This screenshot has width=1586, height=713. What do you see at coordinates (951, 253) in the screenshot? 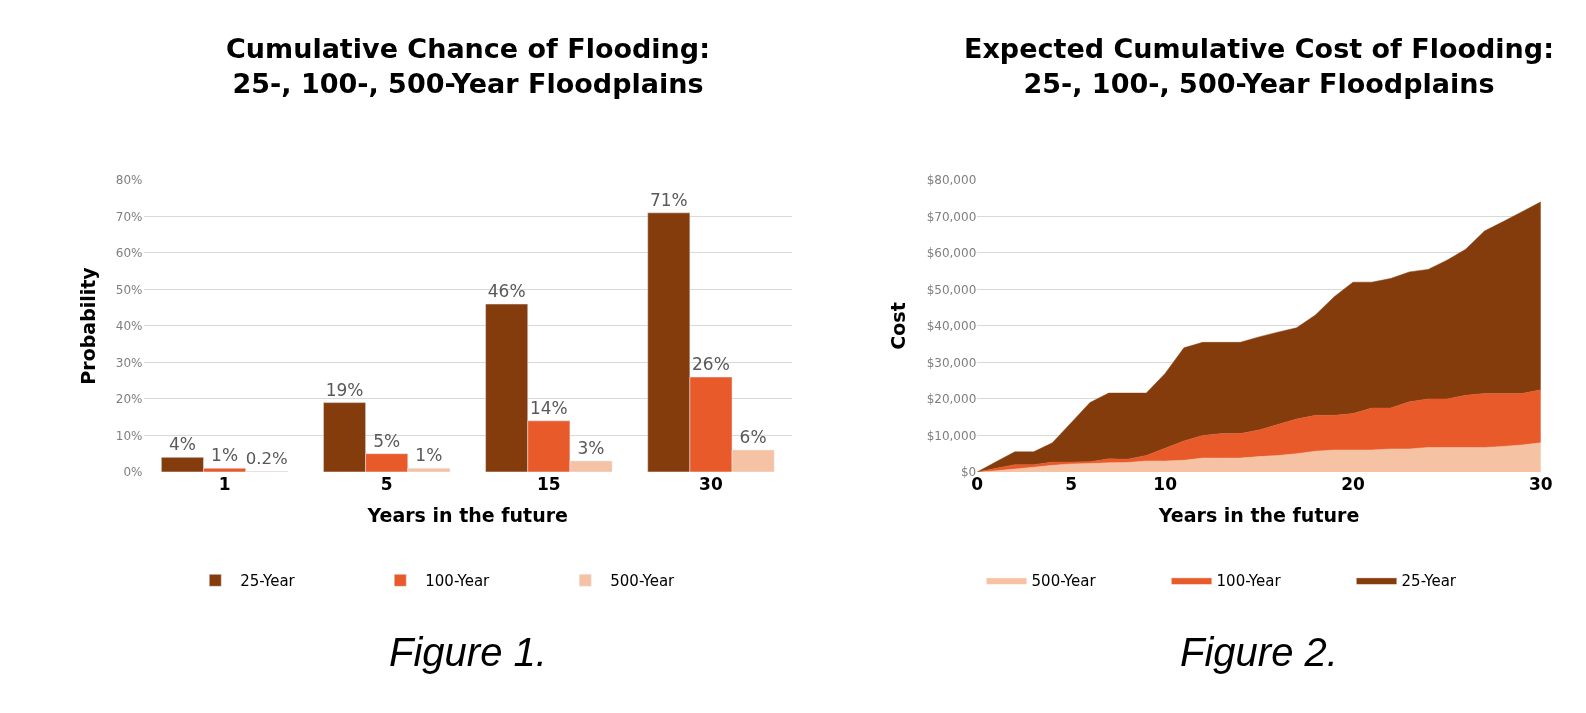
I see `y-tick-label: $60,000` at bounding box center [951, 253].